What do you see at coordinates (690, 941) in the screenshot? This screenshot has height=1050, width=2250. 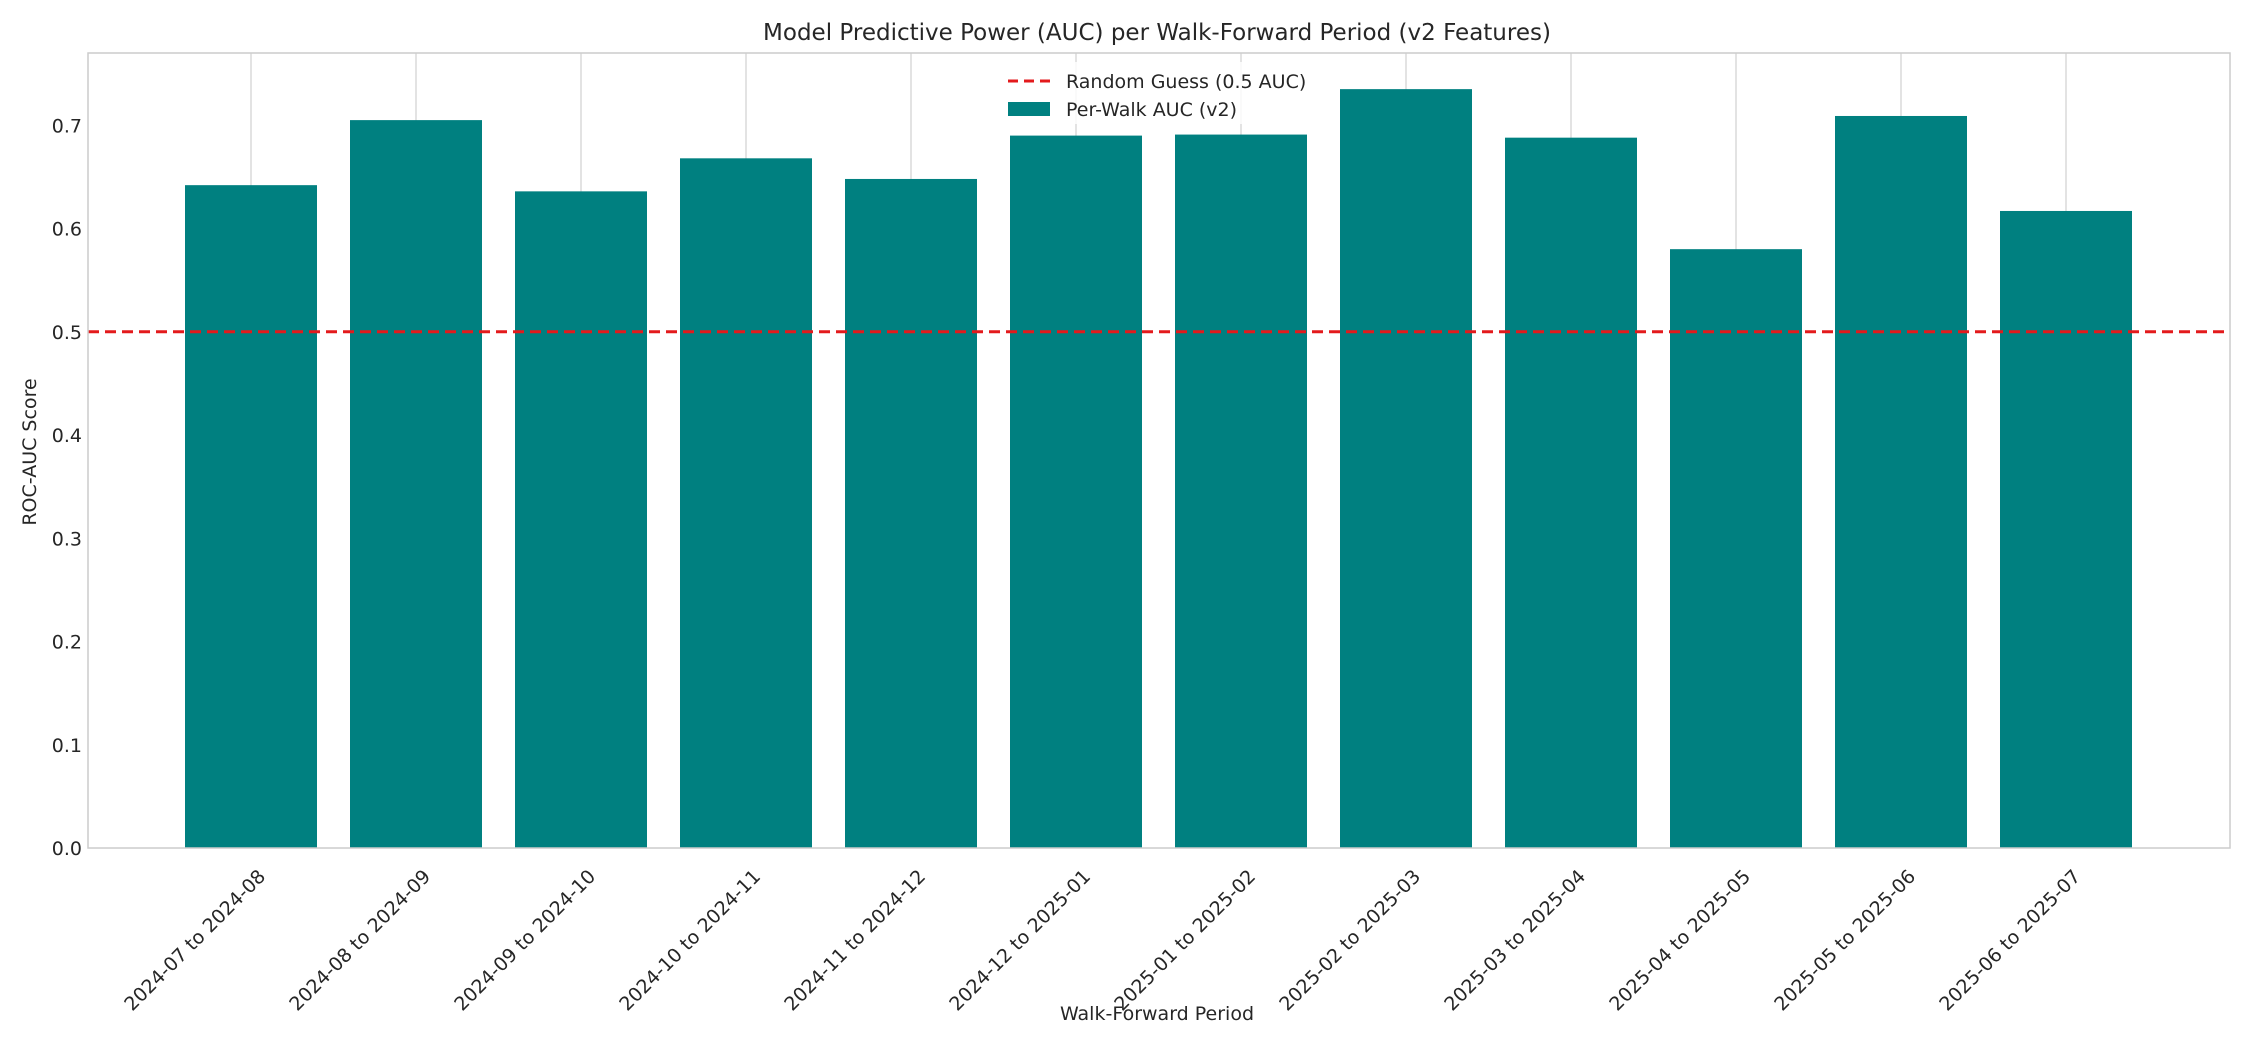 I see `x-tick-label: 2024-10 to 2024-11` at bounding box center [690, 941].